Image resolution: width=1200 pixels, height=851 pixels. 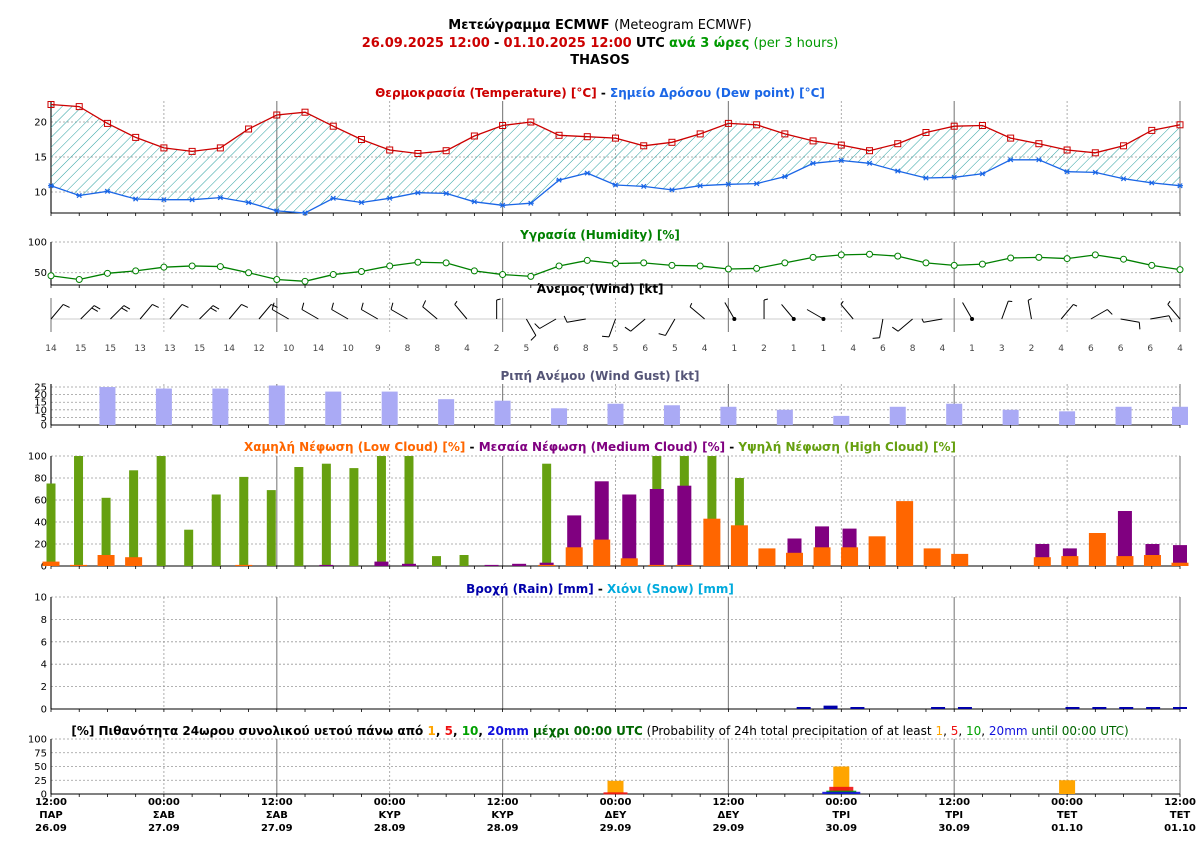 What do you see at coordinates (169, 349) in the screenshot?
I see `wind-speed-label: 13` at bounding box center [169, 349].